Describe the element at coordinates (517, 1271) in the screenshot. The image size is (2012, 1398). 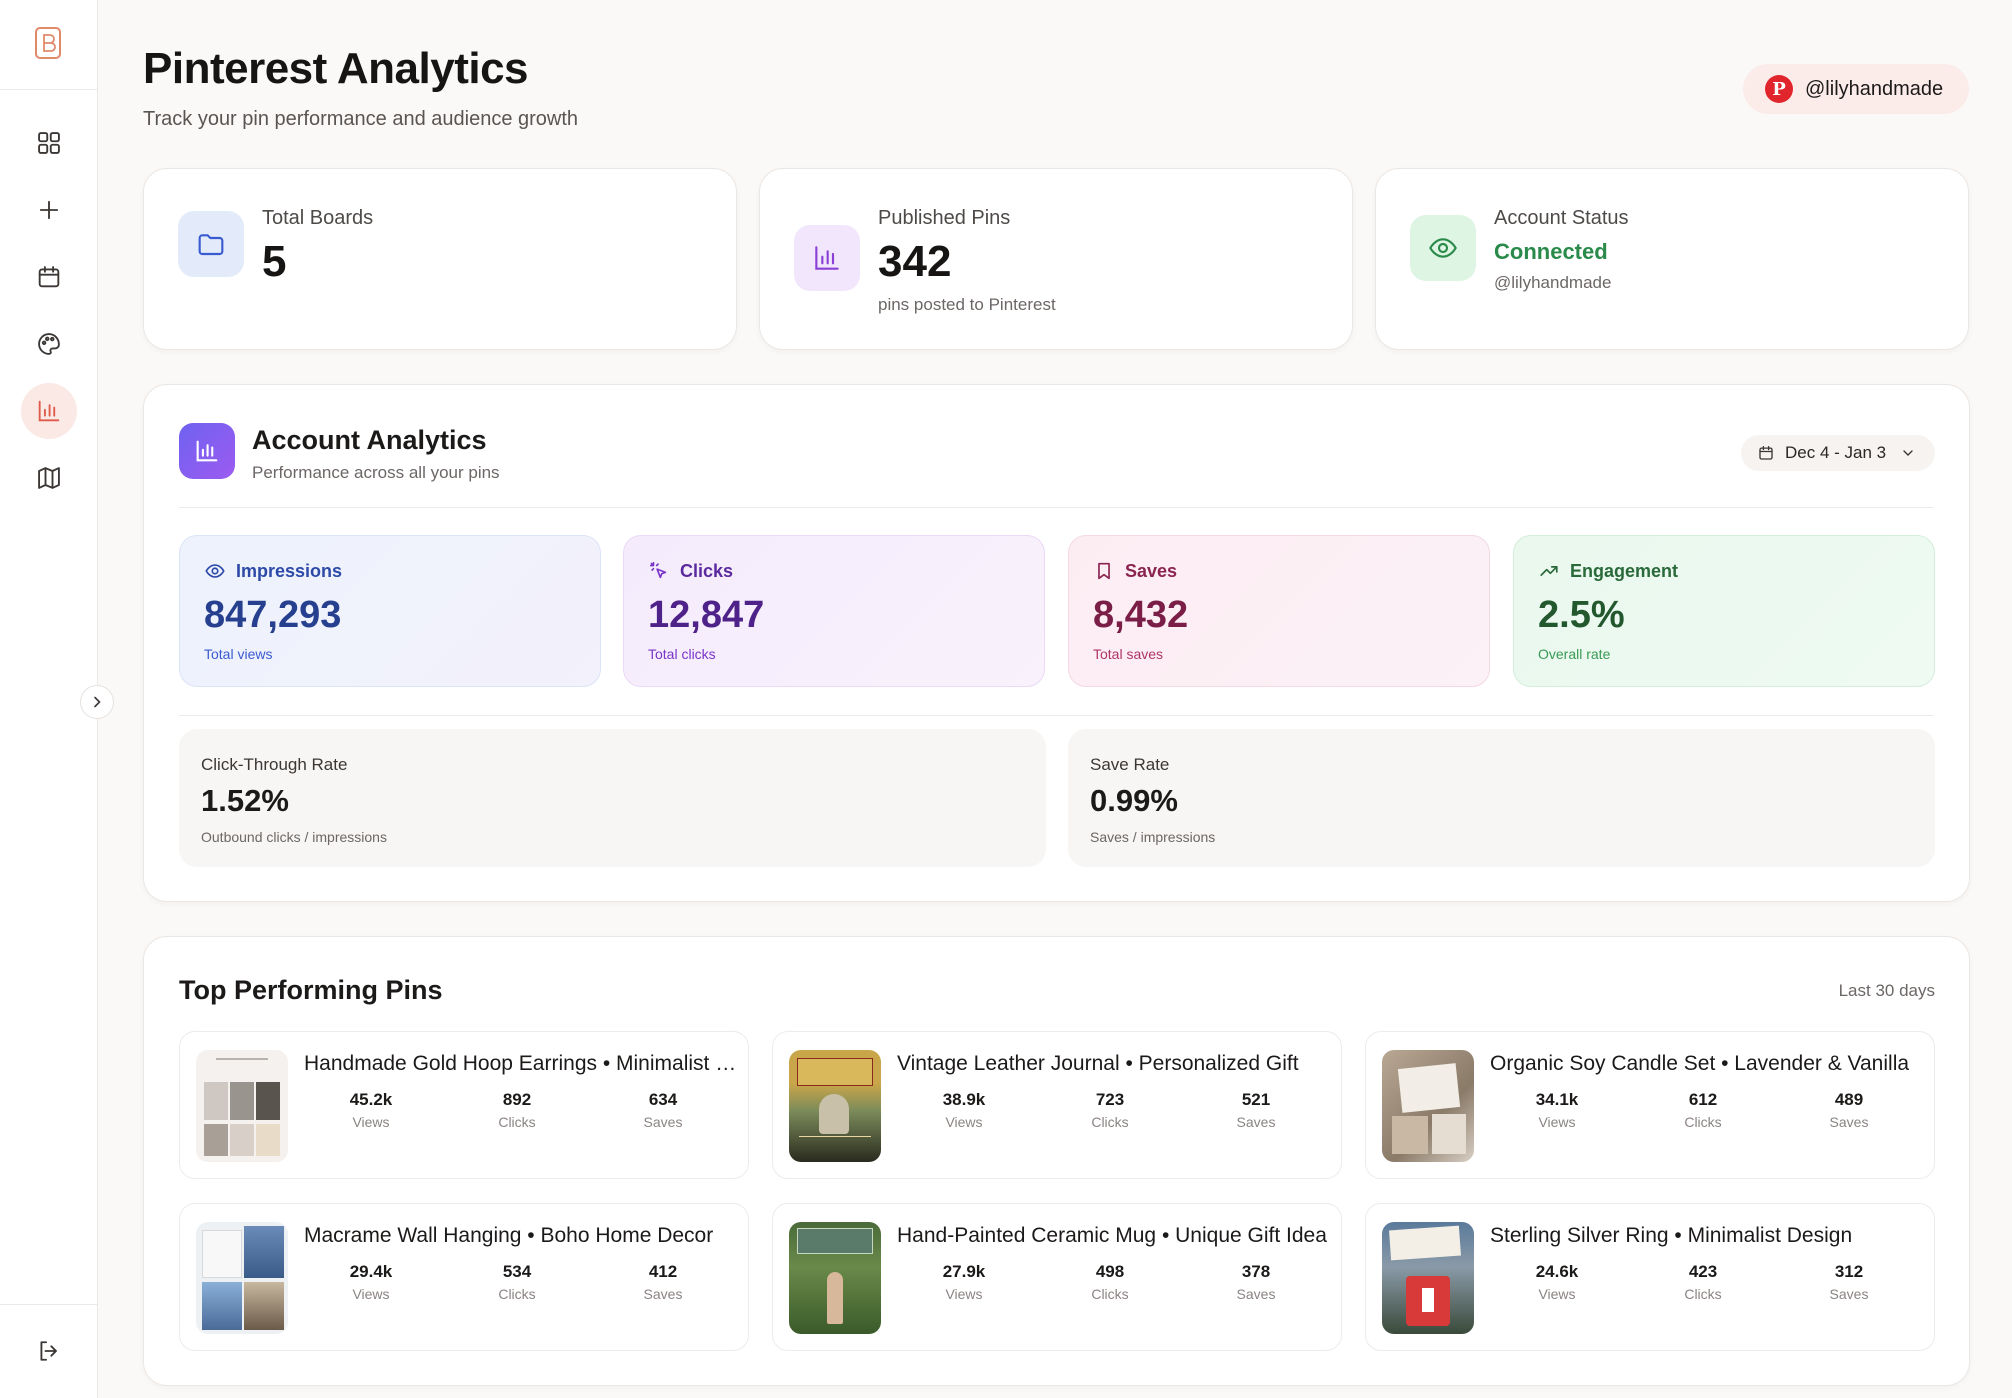
I see `pin-clicks-value: 534` at that location.